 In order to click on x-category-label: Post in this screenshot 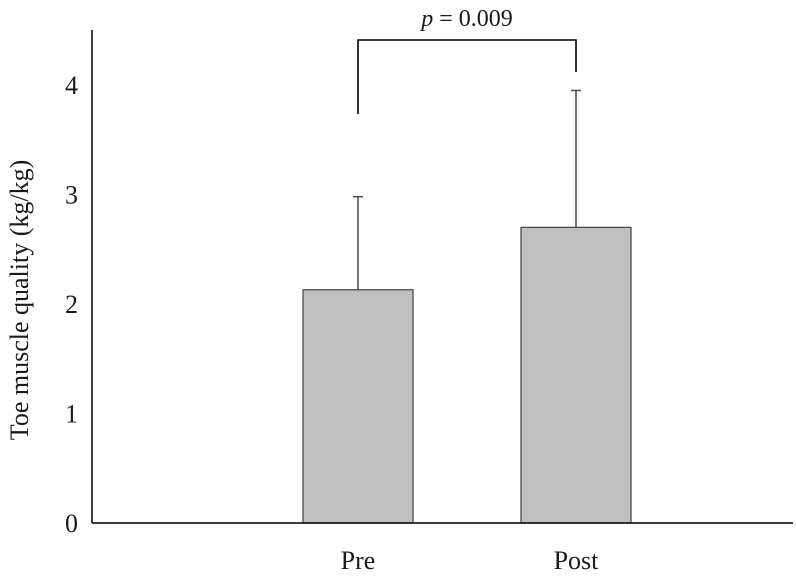, I will do `click(577, 560)`.